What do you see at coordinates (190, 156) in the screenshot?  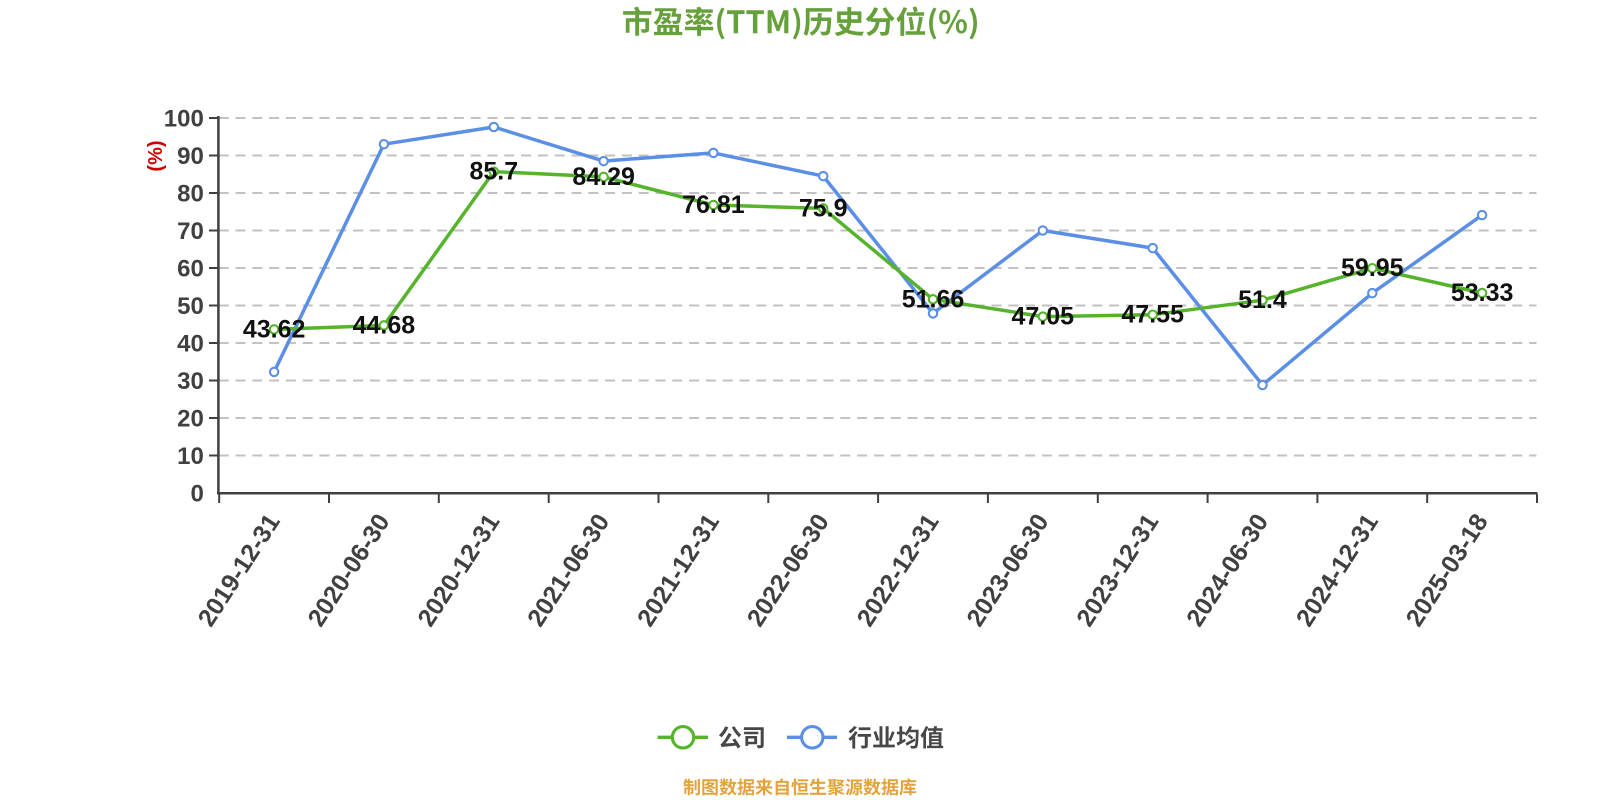 I see `svg-text: 90` at bounding box center [190, 156].